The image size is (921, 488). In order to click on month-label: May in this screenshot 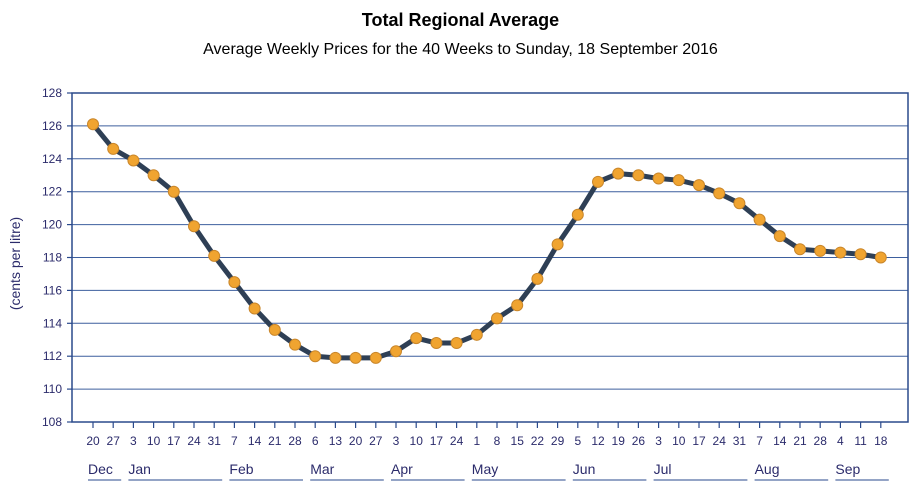, I will do `click(485, 469)`.